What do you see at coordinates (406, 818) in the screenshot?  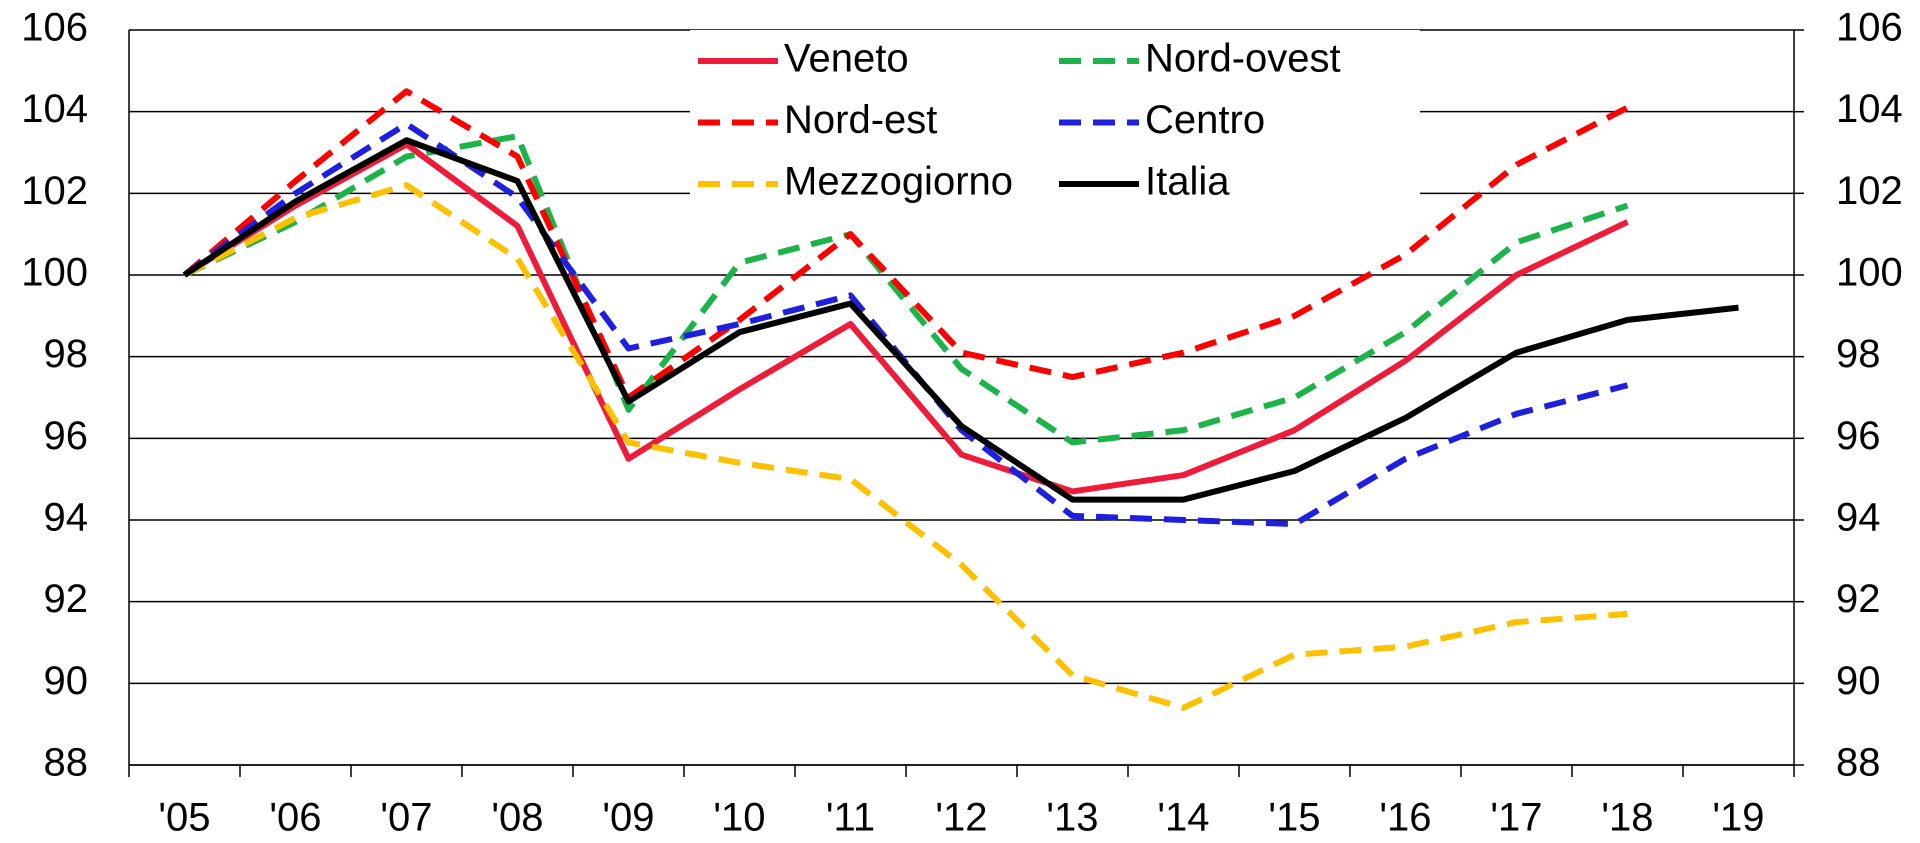 I see `x-tick-label: '07` at bounding box center [406, 818].